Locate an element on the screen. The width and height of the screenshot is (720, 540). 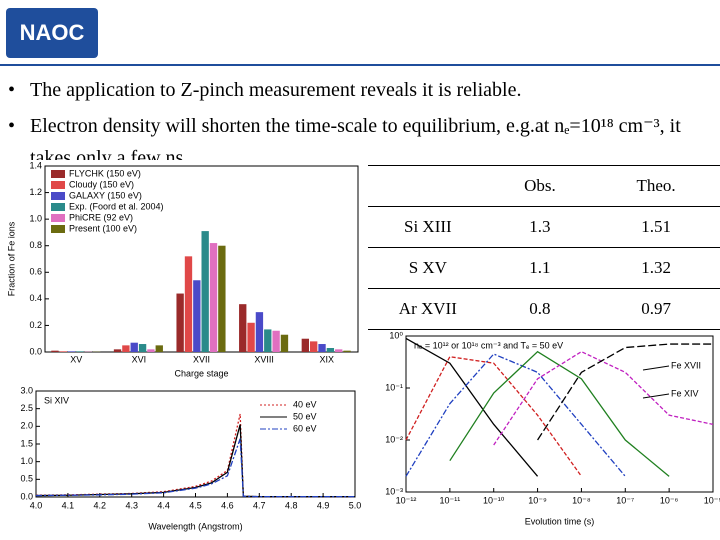
y-tick-label: 0.8 is located at coordinates (35, 245).